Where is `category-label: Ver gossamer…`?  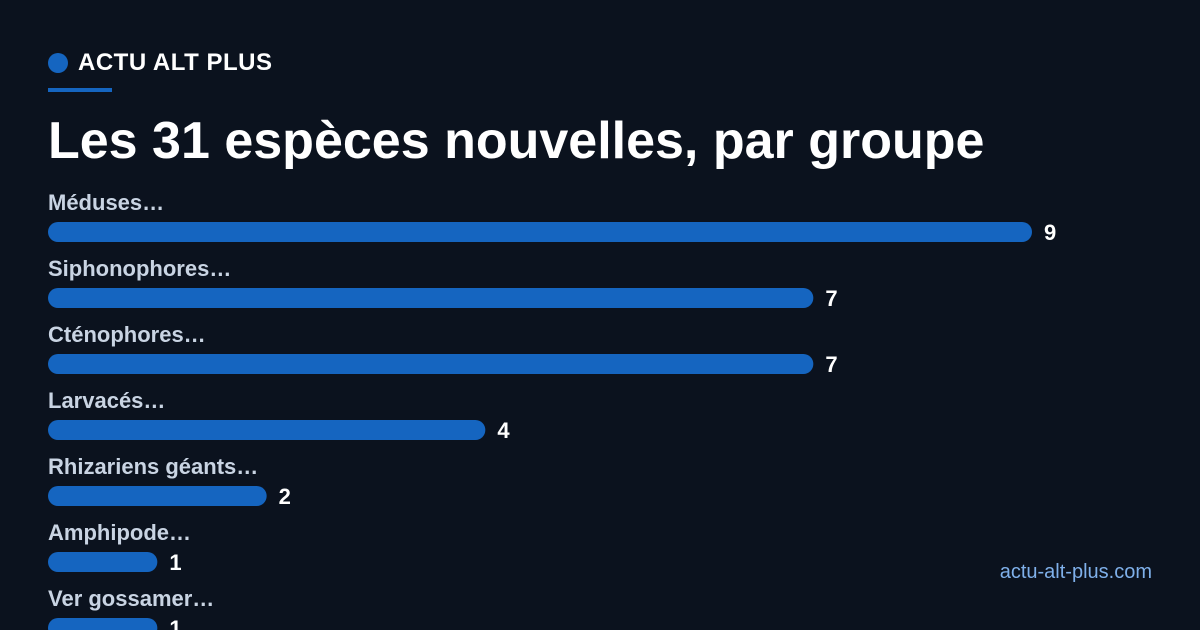 category-label: Ver gossamer… is located at coordinates (131, 598).